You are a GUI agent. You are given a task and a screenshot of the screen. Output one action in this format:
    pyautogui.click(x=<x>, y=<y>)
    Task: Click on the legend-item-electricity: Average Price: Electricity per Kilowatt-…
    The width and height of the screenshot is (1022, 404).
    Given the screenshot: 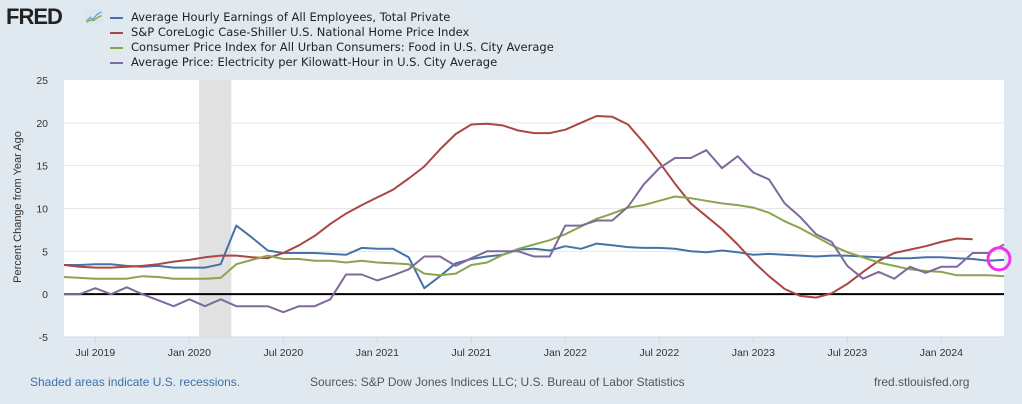 What is the action you would take?
    pyautogui.click(x=332, y=62)
    